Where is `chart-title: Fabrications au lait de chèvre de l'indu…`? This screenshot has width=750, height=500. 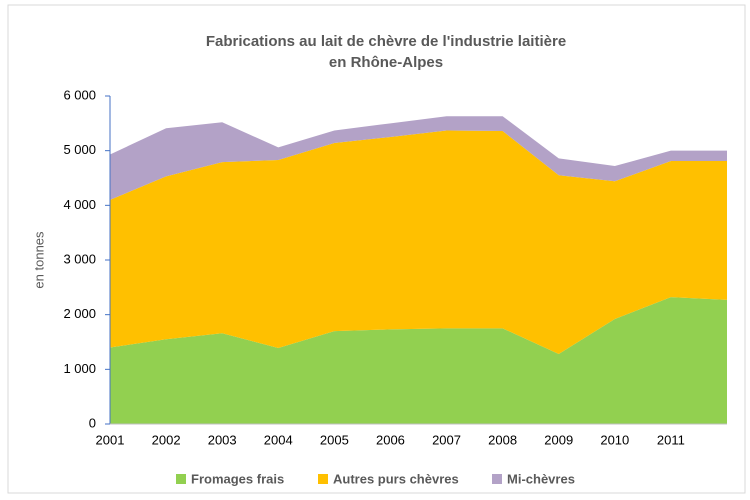
chart-title: Fabrications au lait de chèvre de l'indu… is located at coordinates (386, 41).